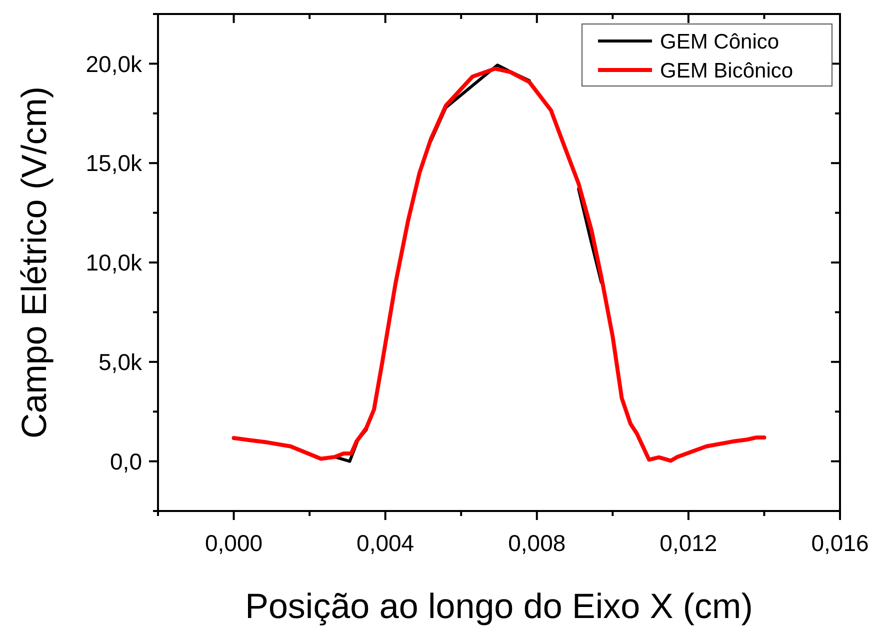  What do you see at coordinates (114, 263) in the screenshot?
I see `y-tick-label: 10,0k` at bounding box center [114, 263].